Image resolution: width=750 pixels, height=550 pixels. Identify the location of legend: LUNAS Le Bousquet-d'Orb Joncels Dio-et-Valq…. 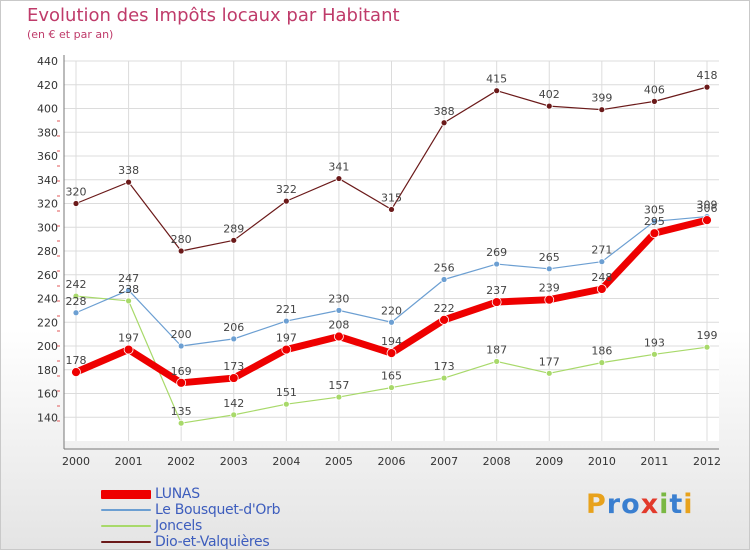
(190, 518).